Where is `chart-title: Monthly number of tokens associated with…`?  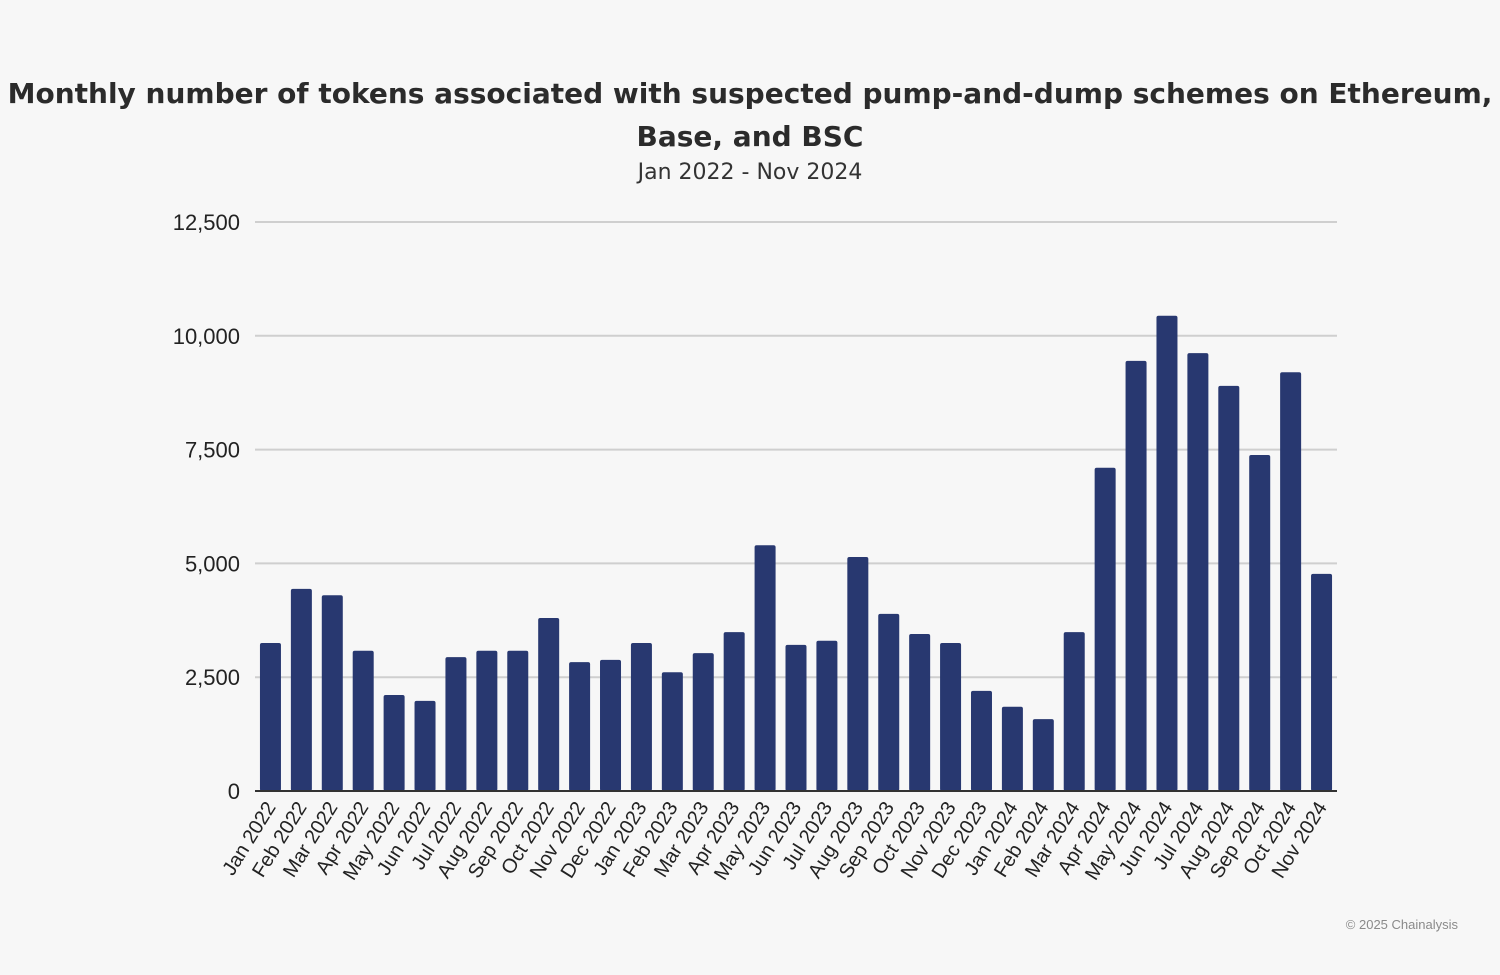 chart-title: Monthly number of tokens associated with… is located at coordinates (750, 115).